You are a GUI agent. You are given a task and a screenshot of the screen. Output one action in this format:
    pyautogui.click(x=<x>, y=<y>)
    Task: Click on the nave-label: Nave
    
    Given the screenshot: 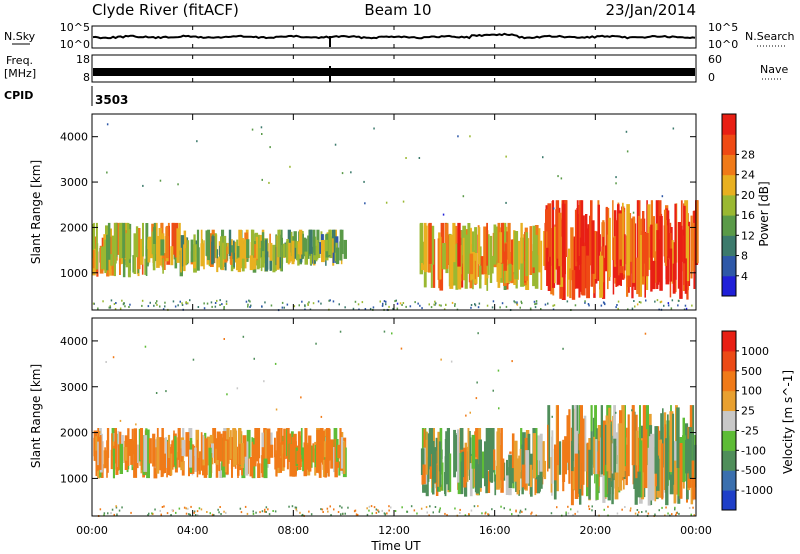 What is the action you would take?
    pyautogui.click(x=774, y=69)
    